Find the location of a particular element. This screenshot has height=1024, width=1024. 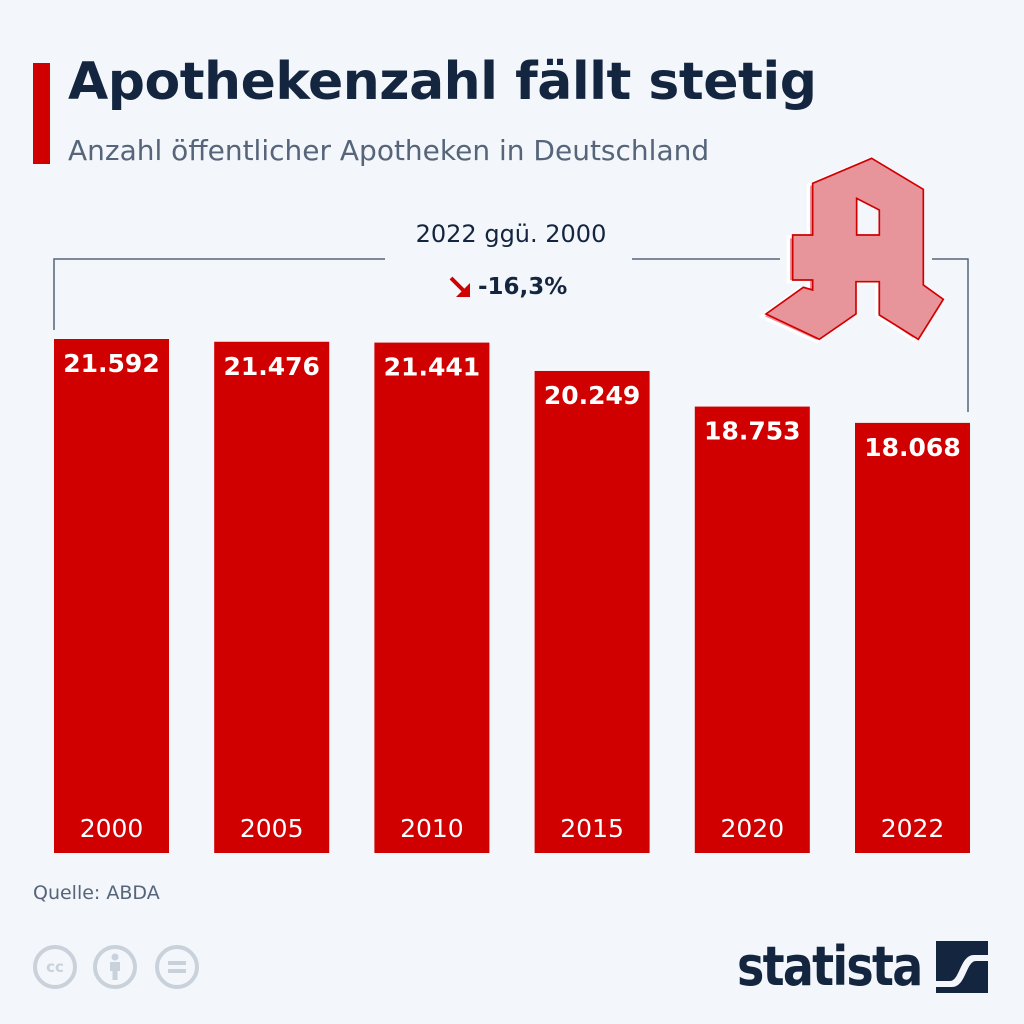

bar-2000 is located at coordinates (111, 596).